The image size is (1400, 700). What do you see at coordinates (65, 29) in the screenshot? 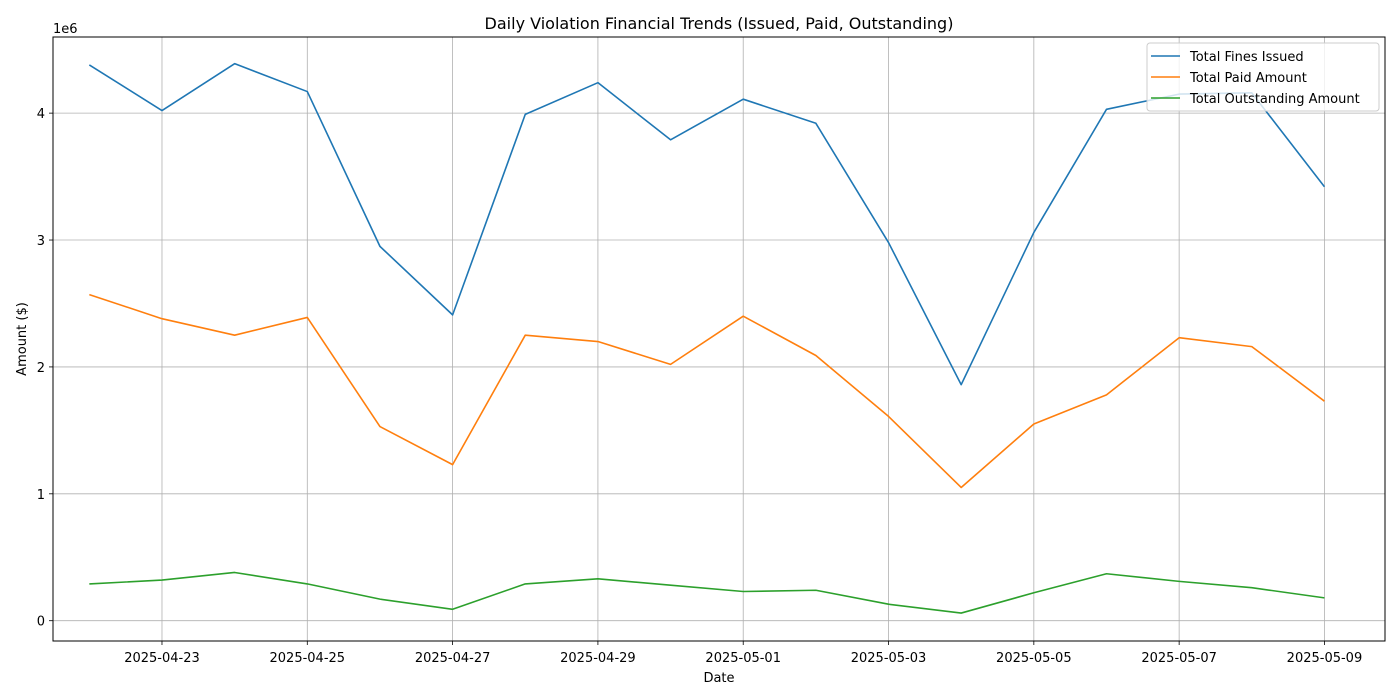
I see `y-axis-offset-label: 1e6` at bounding box center [65, 29].